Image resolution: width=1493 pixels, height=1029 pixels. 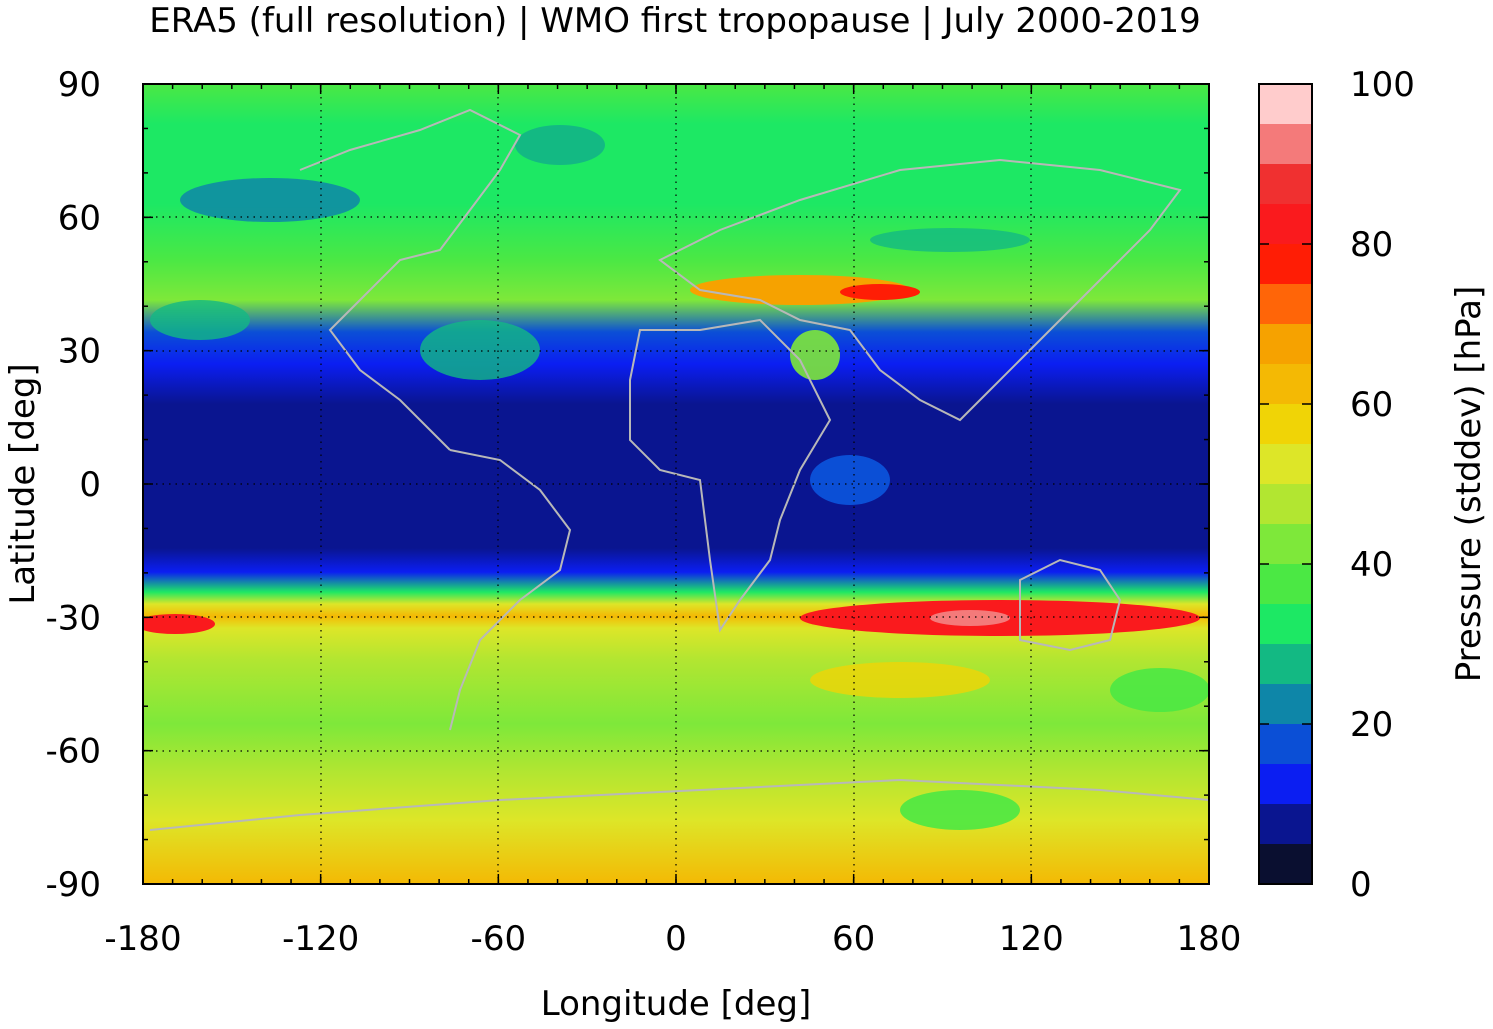 I want to click on x-tick-label: -60, so click(x=499, y=939).